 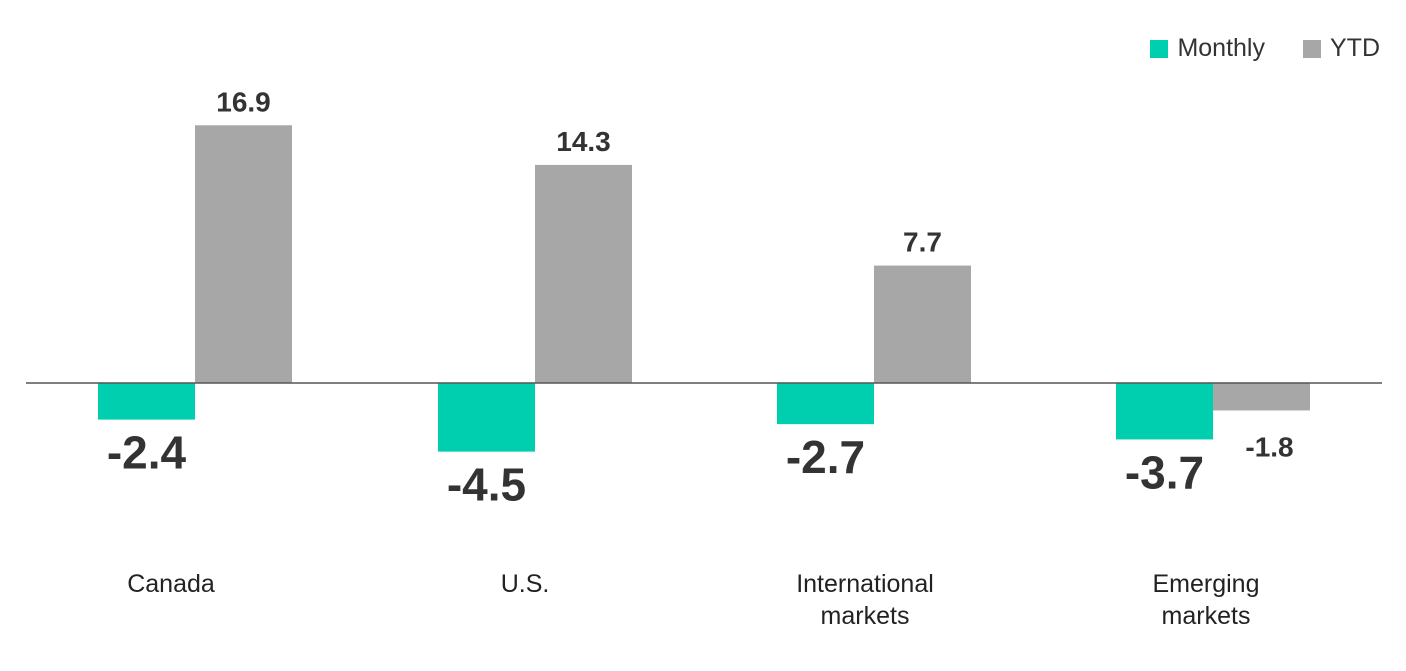 I want to click on category-label-line: Canada, so click(x=171, y=584).